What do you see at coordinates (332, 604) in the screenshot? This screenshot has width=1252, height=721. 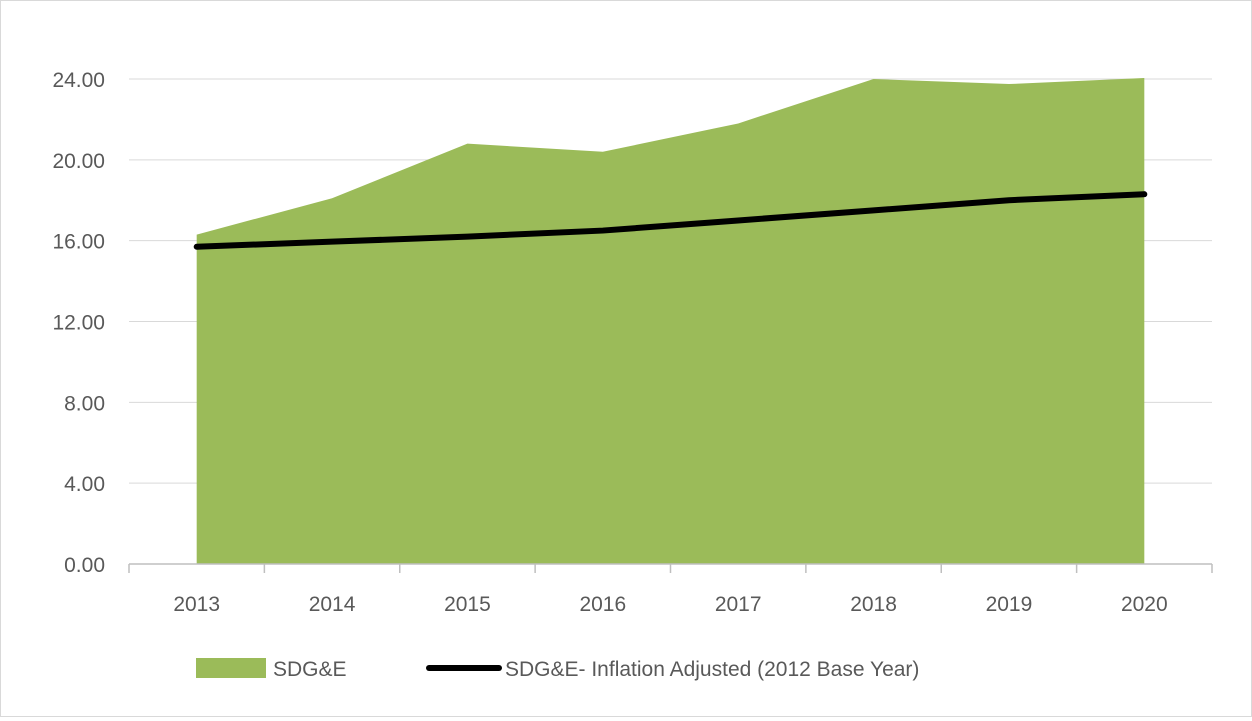 I see `x-tick-label: 2014` at bounding box center [332, 604].